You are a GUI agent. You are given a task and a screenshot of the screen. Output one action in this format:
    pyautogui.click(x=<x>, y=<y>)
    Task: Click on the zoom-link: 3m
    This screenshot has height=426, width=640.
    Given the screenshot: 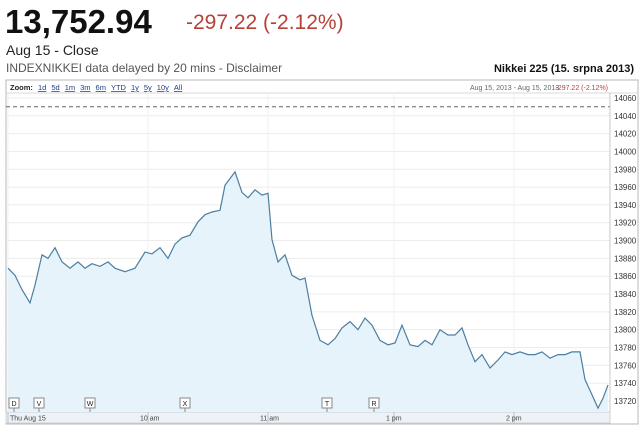 What is the action you would take?
    pyautogui.click(x=85, y=87)
    